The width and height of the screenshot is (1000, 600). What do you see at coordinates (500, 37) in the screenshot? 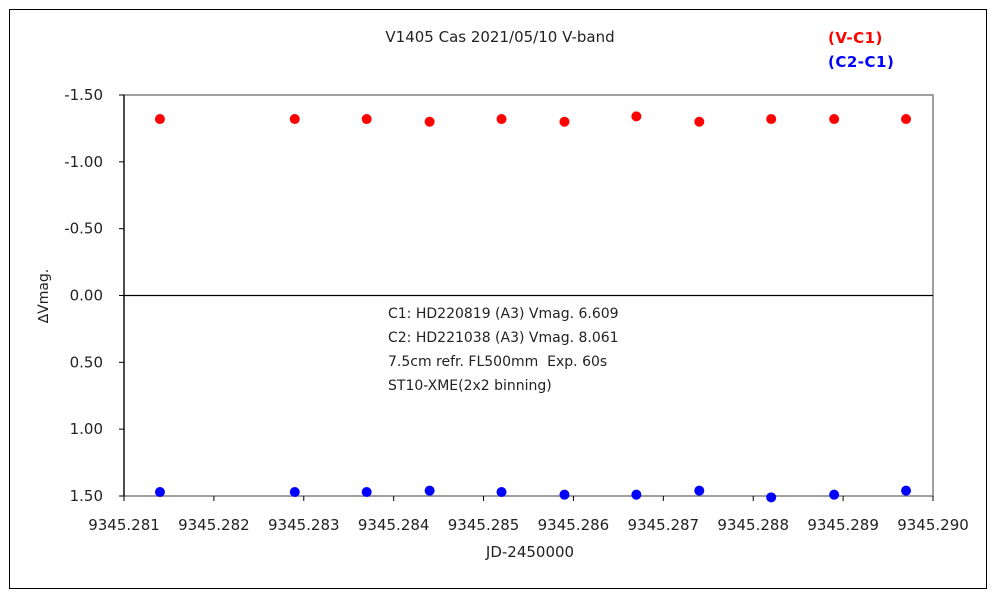
I see `chart-title: V1405 Cas 2021/05/10 V-band` at bounding box center [500, 37].